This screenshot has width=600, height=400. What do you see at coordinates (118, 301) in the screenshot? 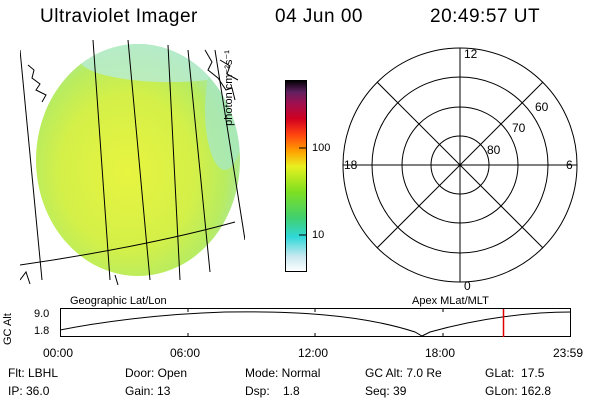
I see `geographic-label: Geographic Lat/Lon` at bounding box center [118, 301].